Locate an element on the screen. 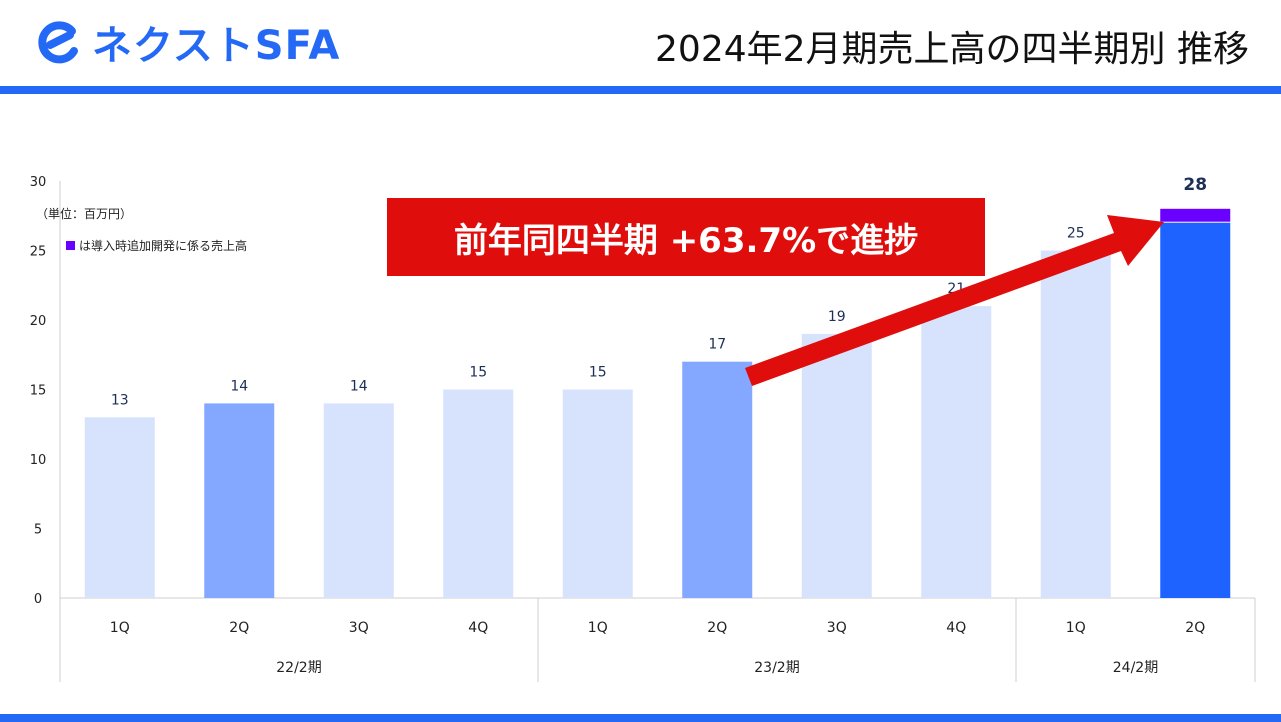 This screenshot has height=722, width=1281. y-tick-label: 10 is located at coordinates (38, 460).